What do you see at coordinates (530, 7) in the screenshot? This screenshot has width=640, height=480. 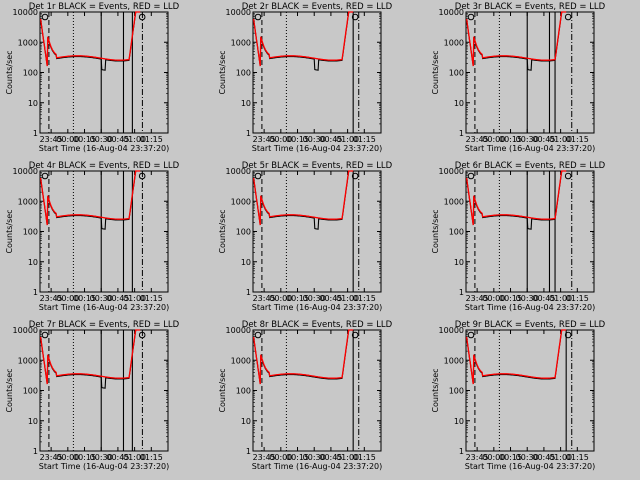 I see `chart-title: Det 3r BLACK = Events, RED = LLD` at bounding box center [530, 7].